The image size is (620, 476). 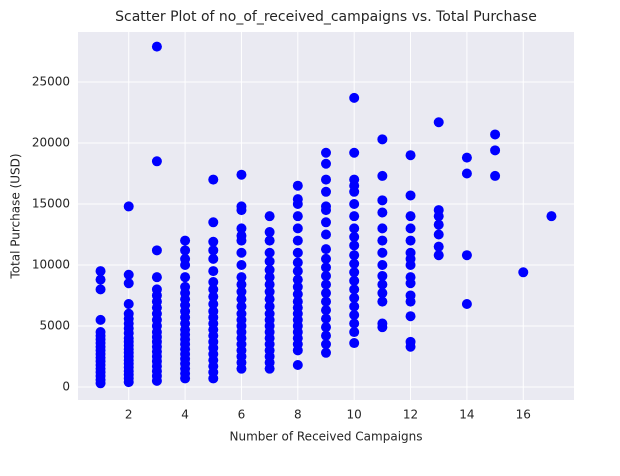 I want to click on x-tick-label: 16, so click(x=523, y=415).